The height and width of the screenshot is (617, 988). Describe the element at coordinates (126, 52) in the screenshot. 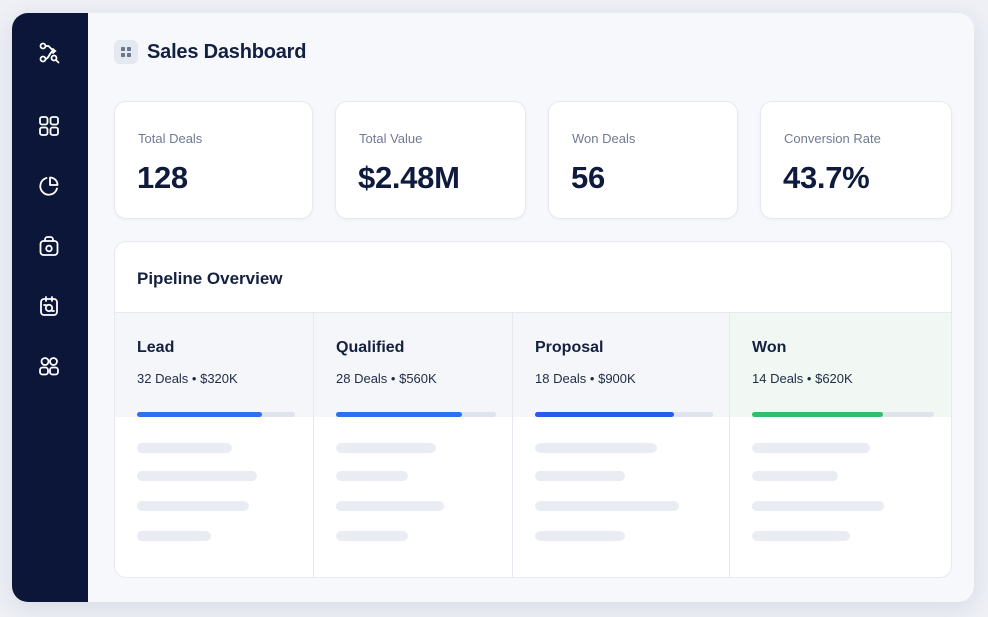

I see `grid-dots-icon` at that location.